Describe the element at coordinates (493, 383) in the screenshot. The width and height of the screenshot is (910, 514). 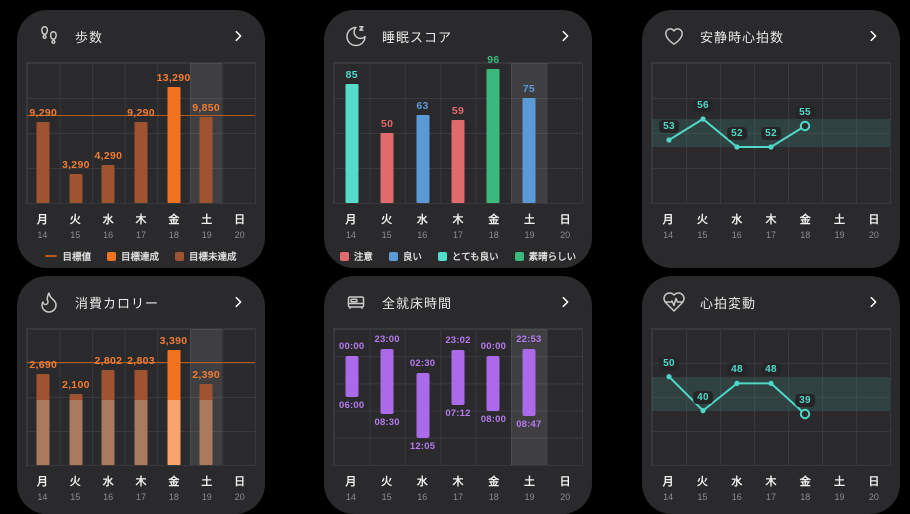
I see `sleep-range-bar` at that location.